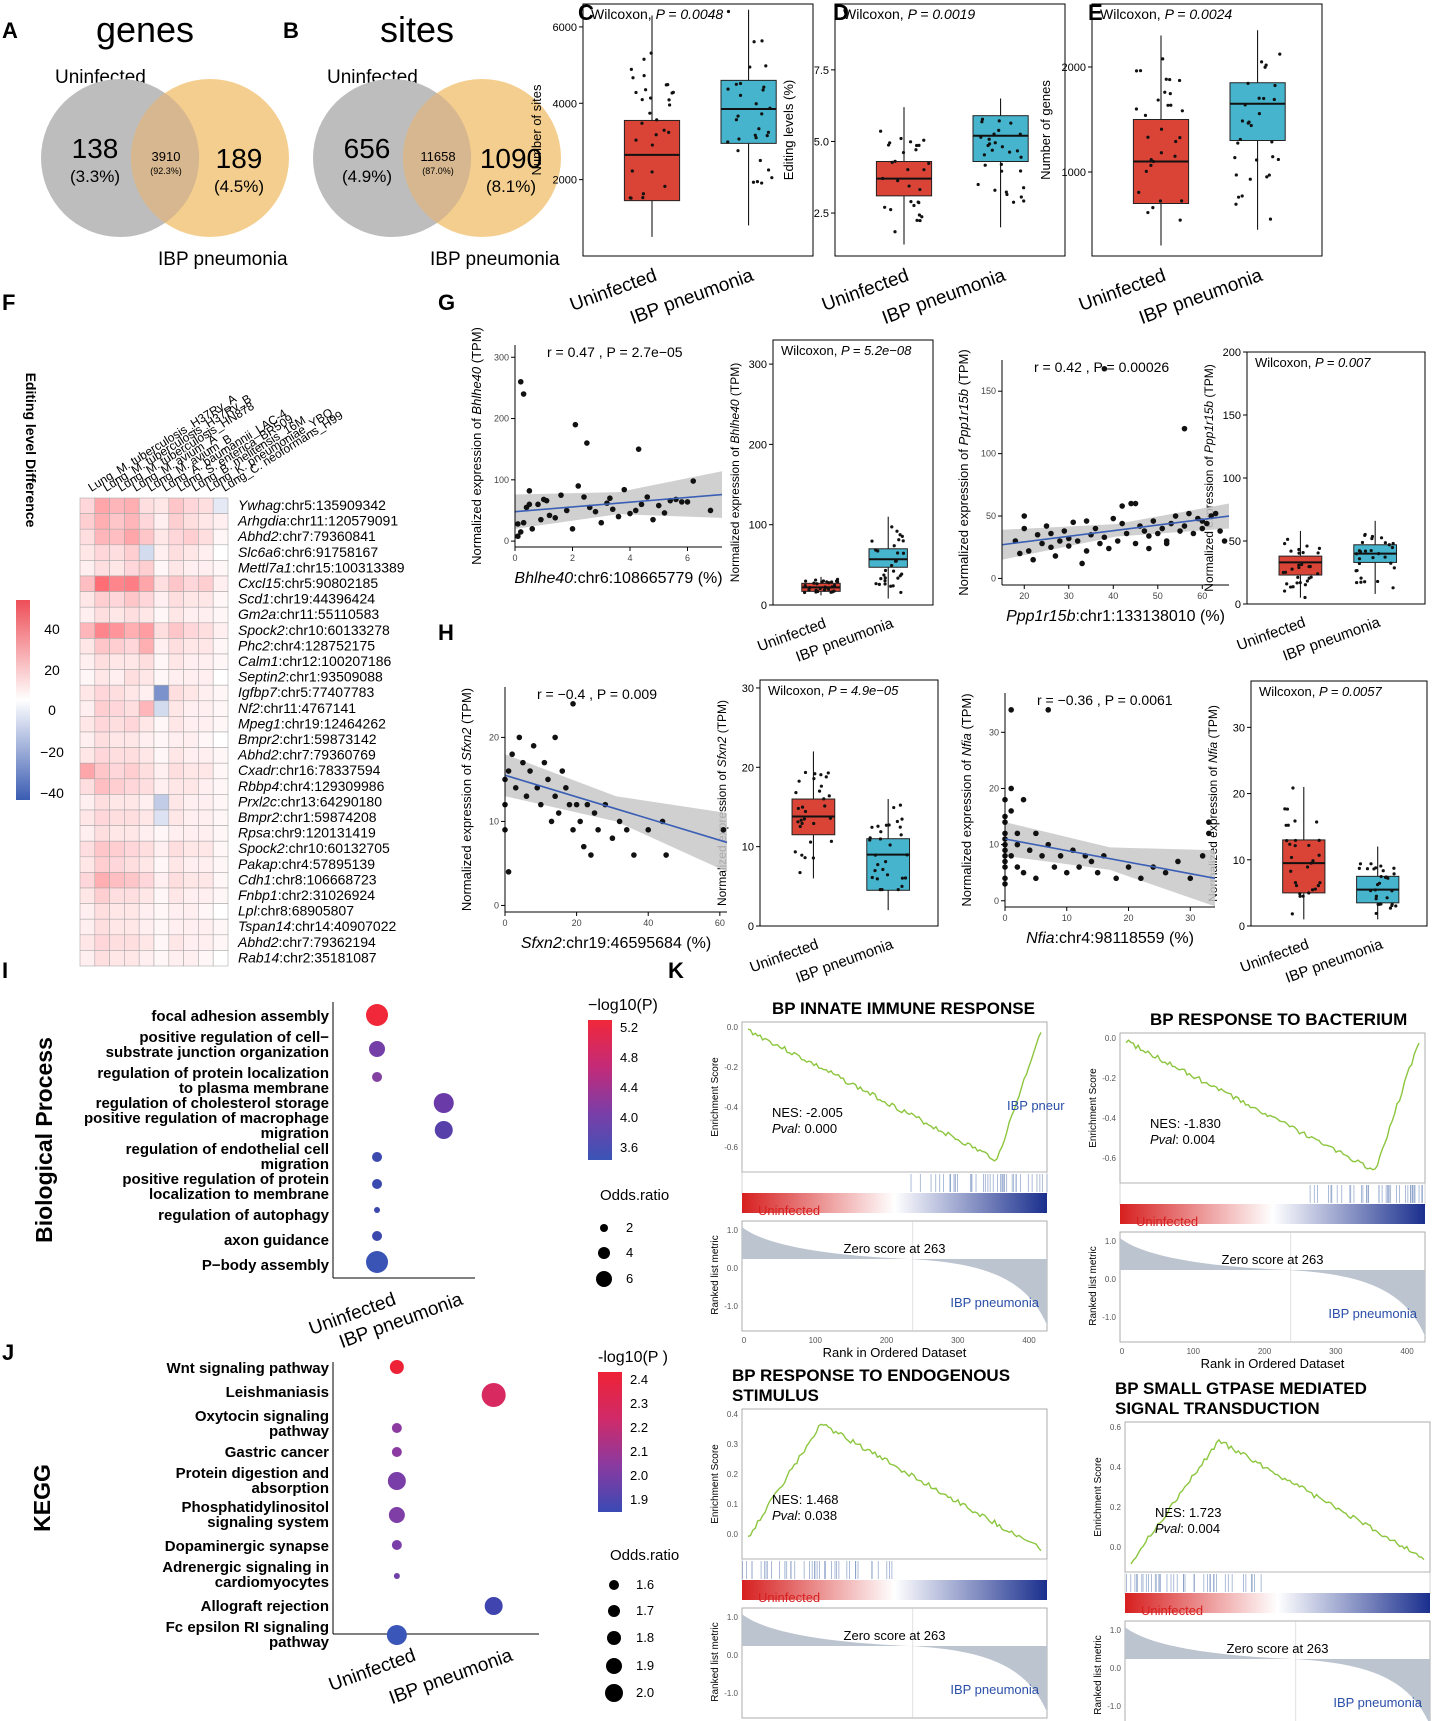 The height and width of the screenshot is (1721, 1438). What do you see at coordinates (758, 365) in the screenshot?
I see `y-tick-label: 300` at bounding box center [758, 365].